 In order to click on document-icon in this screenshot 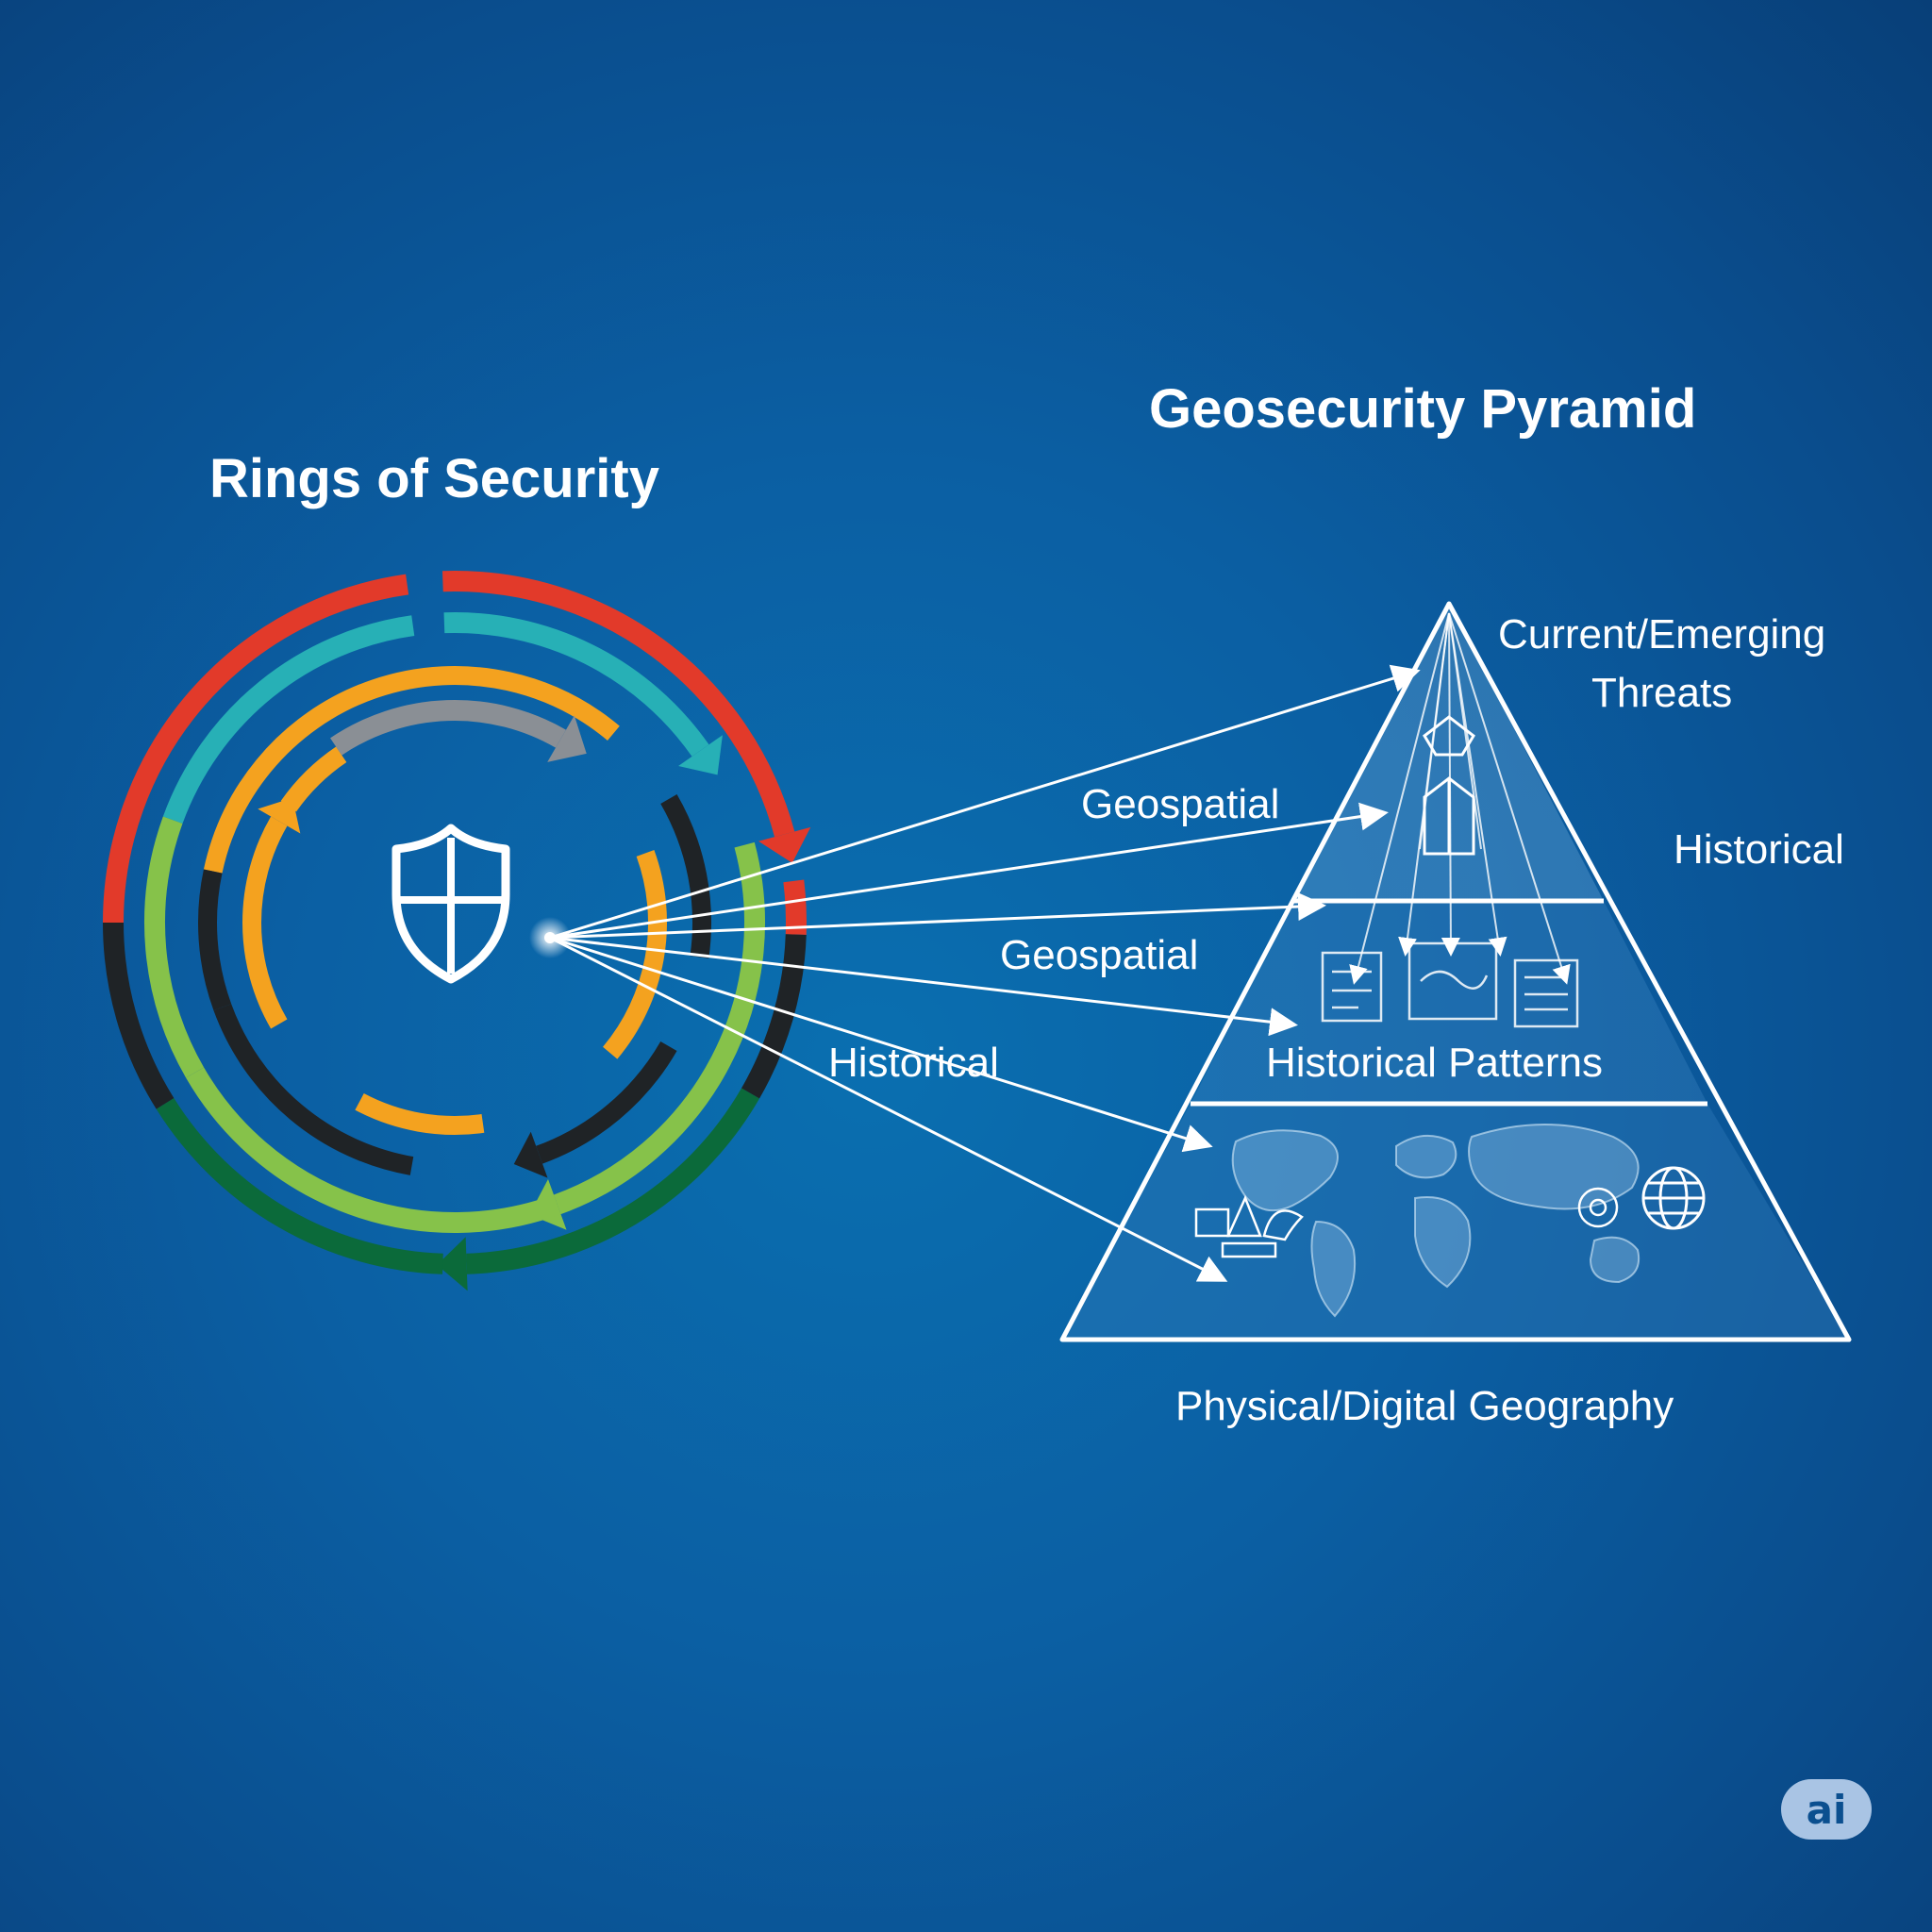, I will do `click(1450, 984)`.